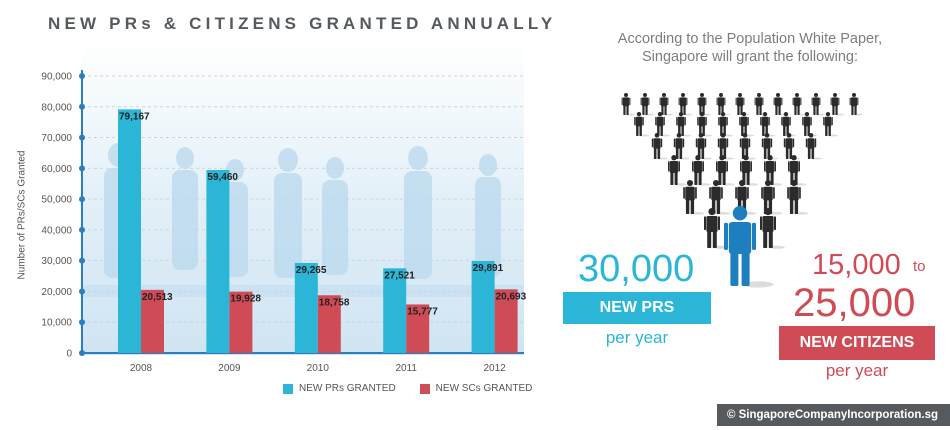 This screenshot has height=430, width=950. Describe the element at coordinates (152, 321) in the screenshot. I see `bar-scs-2008` at that location.